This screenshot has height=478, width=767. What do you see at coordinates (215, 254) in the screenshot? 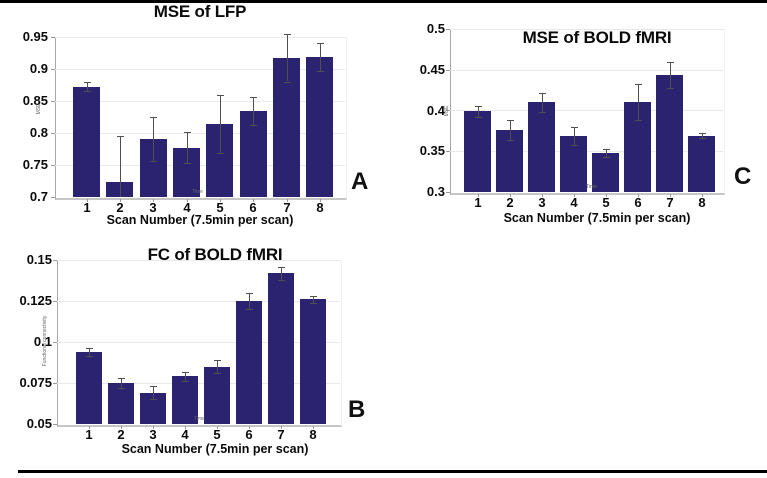
I see `chart-title: FC of BOLD fMRI` at bounding box center [215, 254].